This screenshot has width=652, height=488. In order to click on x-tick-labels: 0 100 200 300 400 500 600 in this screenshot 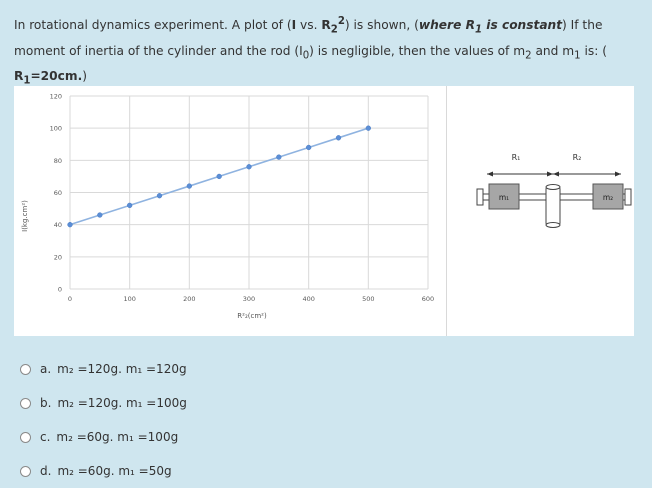, I will do `click(251, 299)`.